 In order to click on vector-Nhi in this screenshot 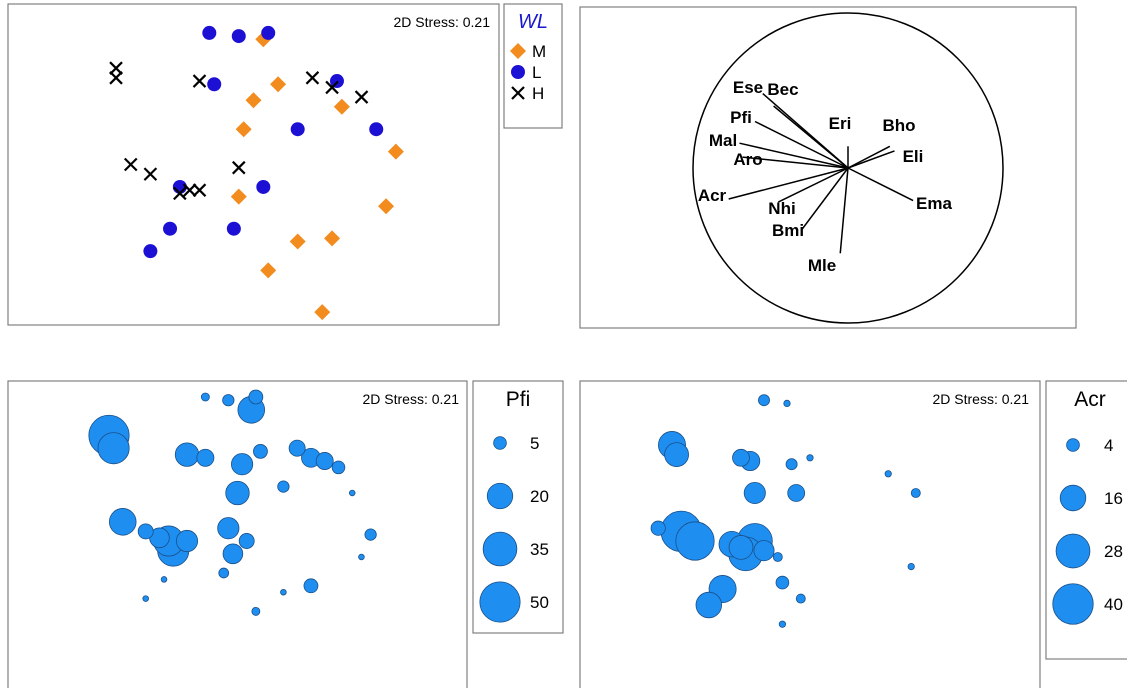, I will do `click(813, 185)`.